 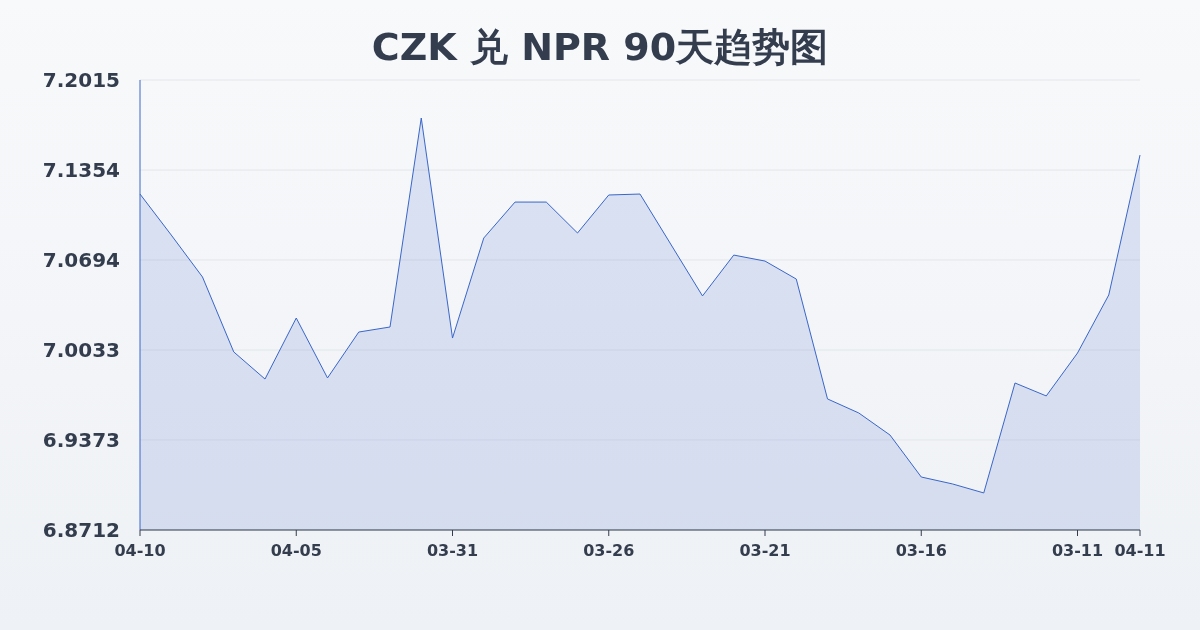 I want to click on y-tick-label: 7.1354, so click(x=81, y=170).